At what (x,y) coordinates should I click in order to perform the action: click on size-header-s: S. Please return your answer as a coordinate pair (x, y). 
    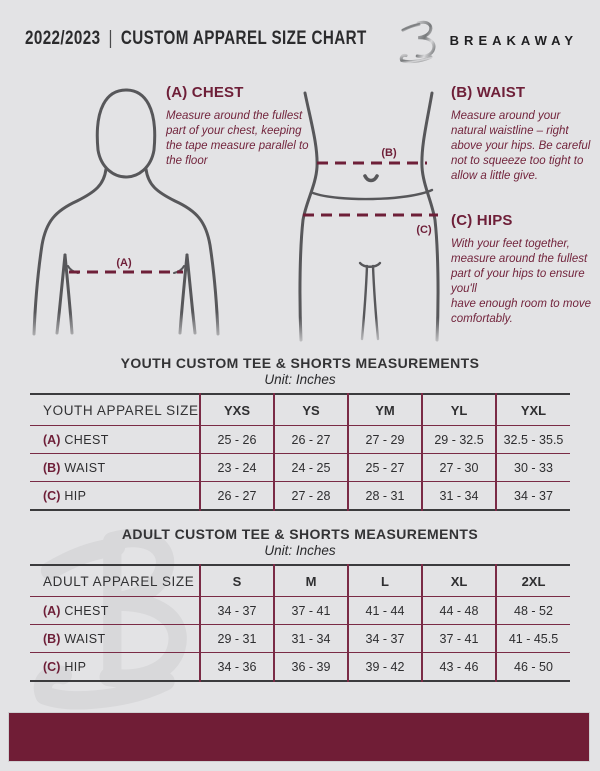
    Looking at the image, I should click on (236, 581).